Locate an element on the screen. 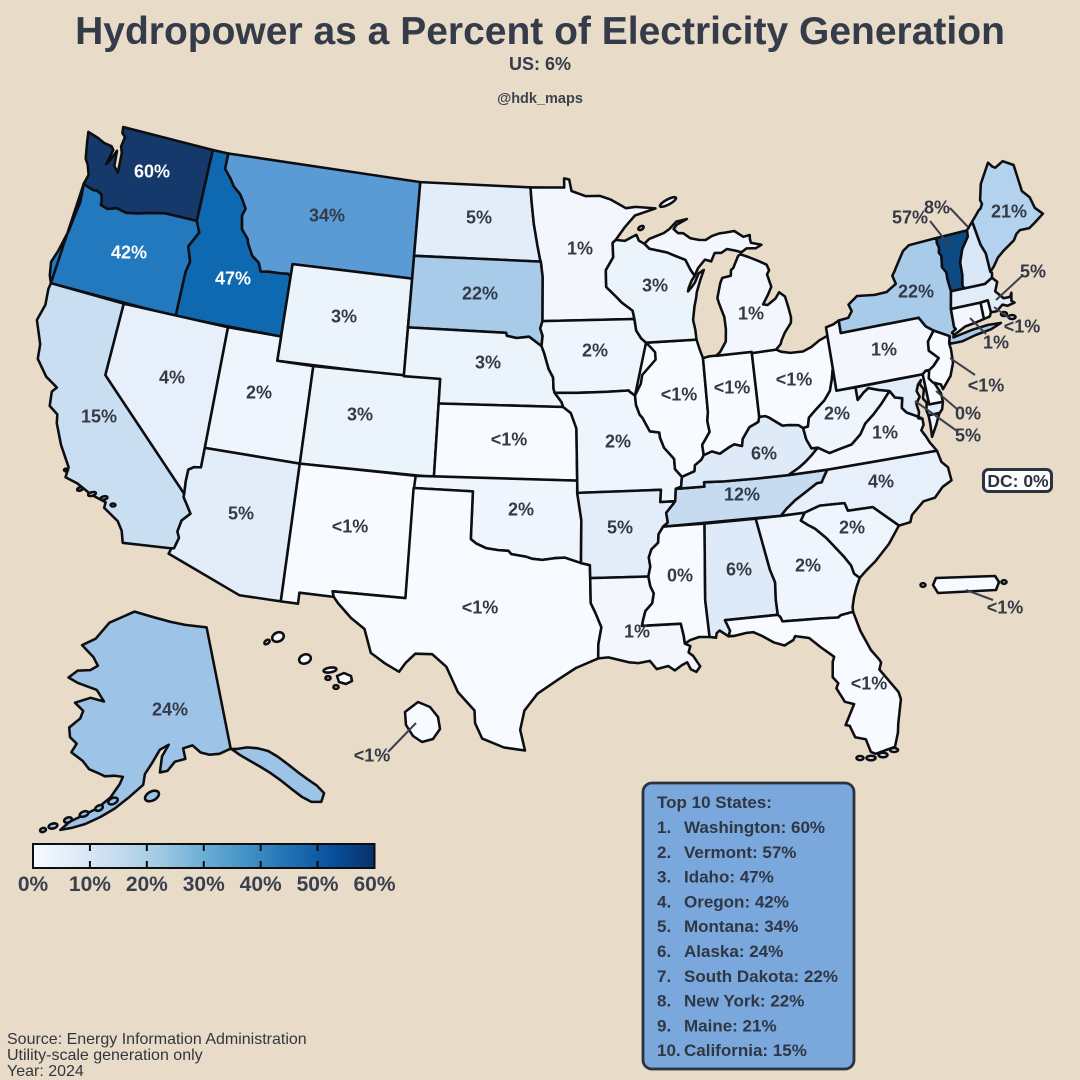 The width and height of the screenshot is (1080, 1080). svg-text: 47% is located at coordinates (233, 278).